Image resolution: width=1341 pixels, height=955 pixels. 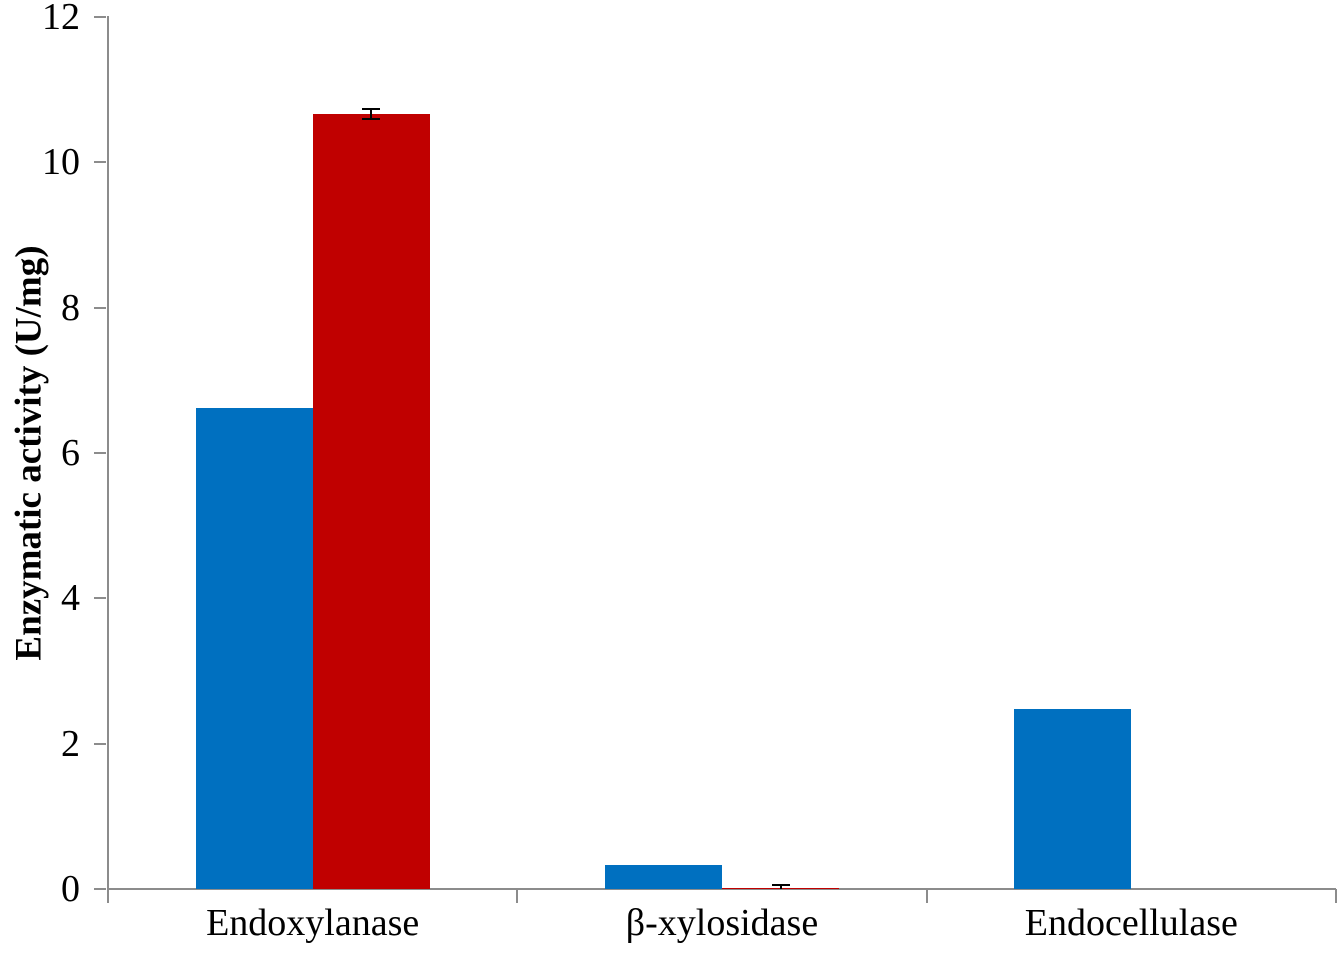 I want to click on y-tick-label: 0, so click(x=70, y=889).